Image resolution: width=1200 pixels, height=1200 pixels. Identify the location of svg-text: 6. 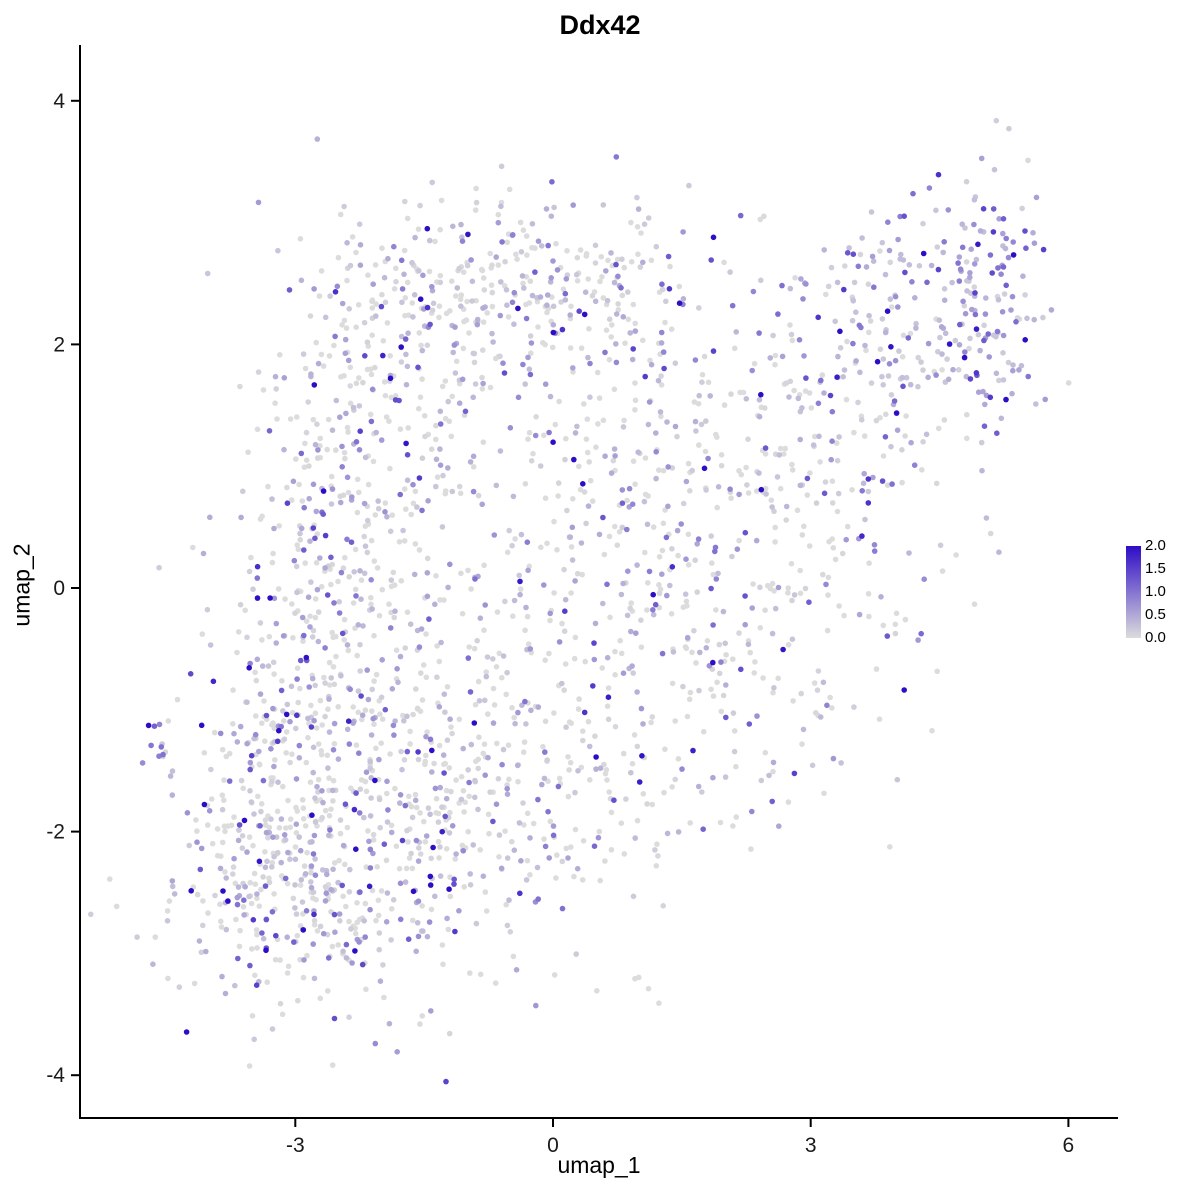
(1069, 1145).